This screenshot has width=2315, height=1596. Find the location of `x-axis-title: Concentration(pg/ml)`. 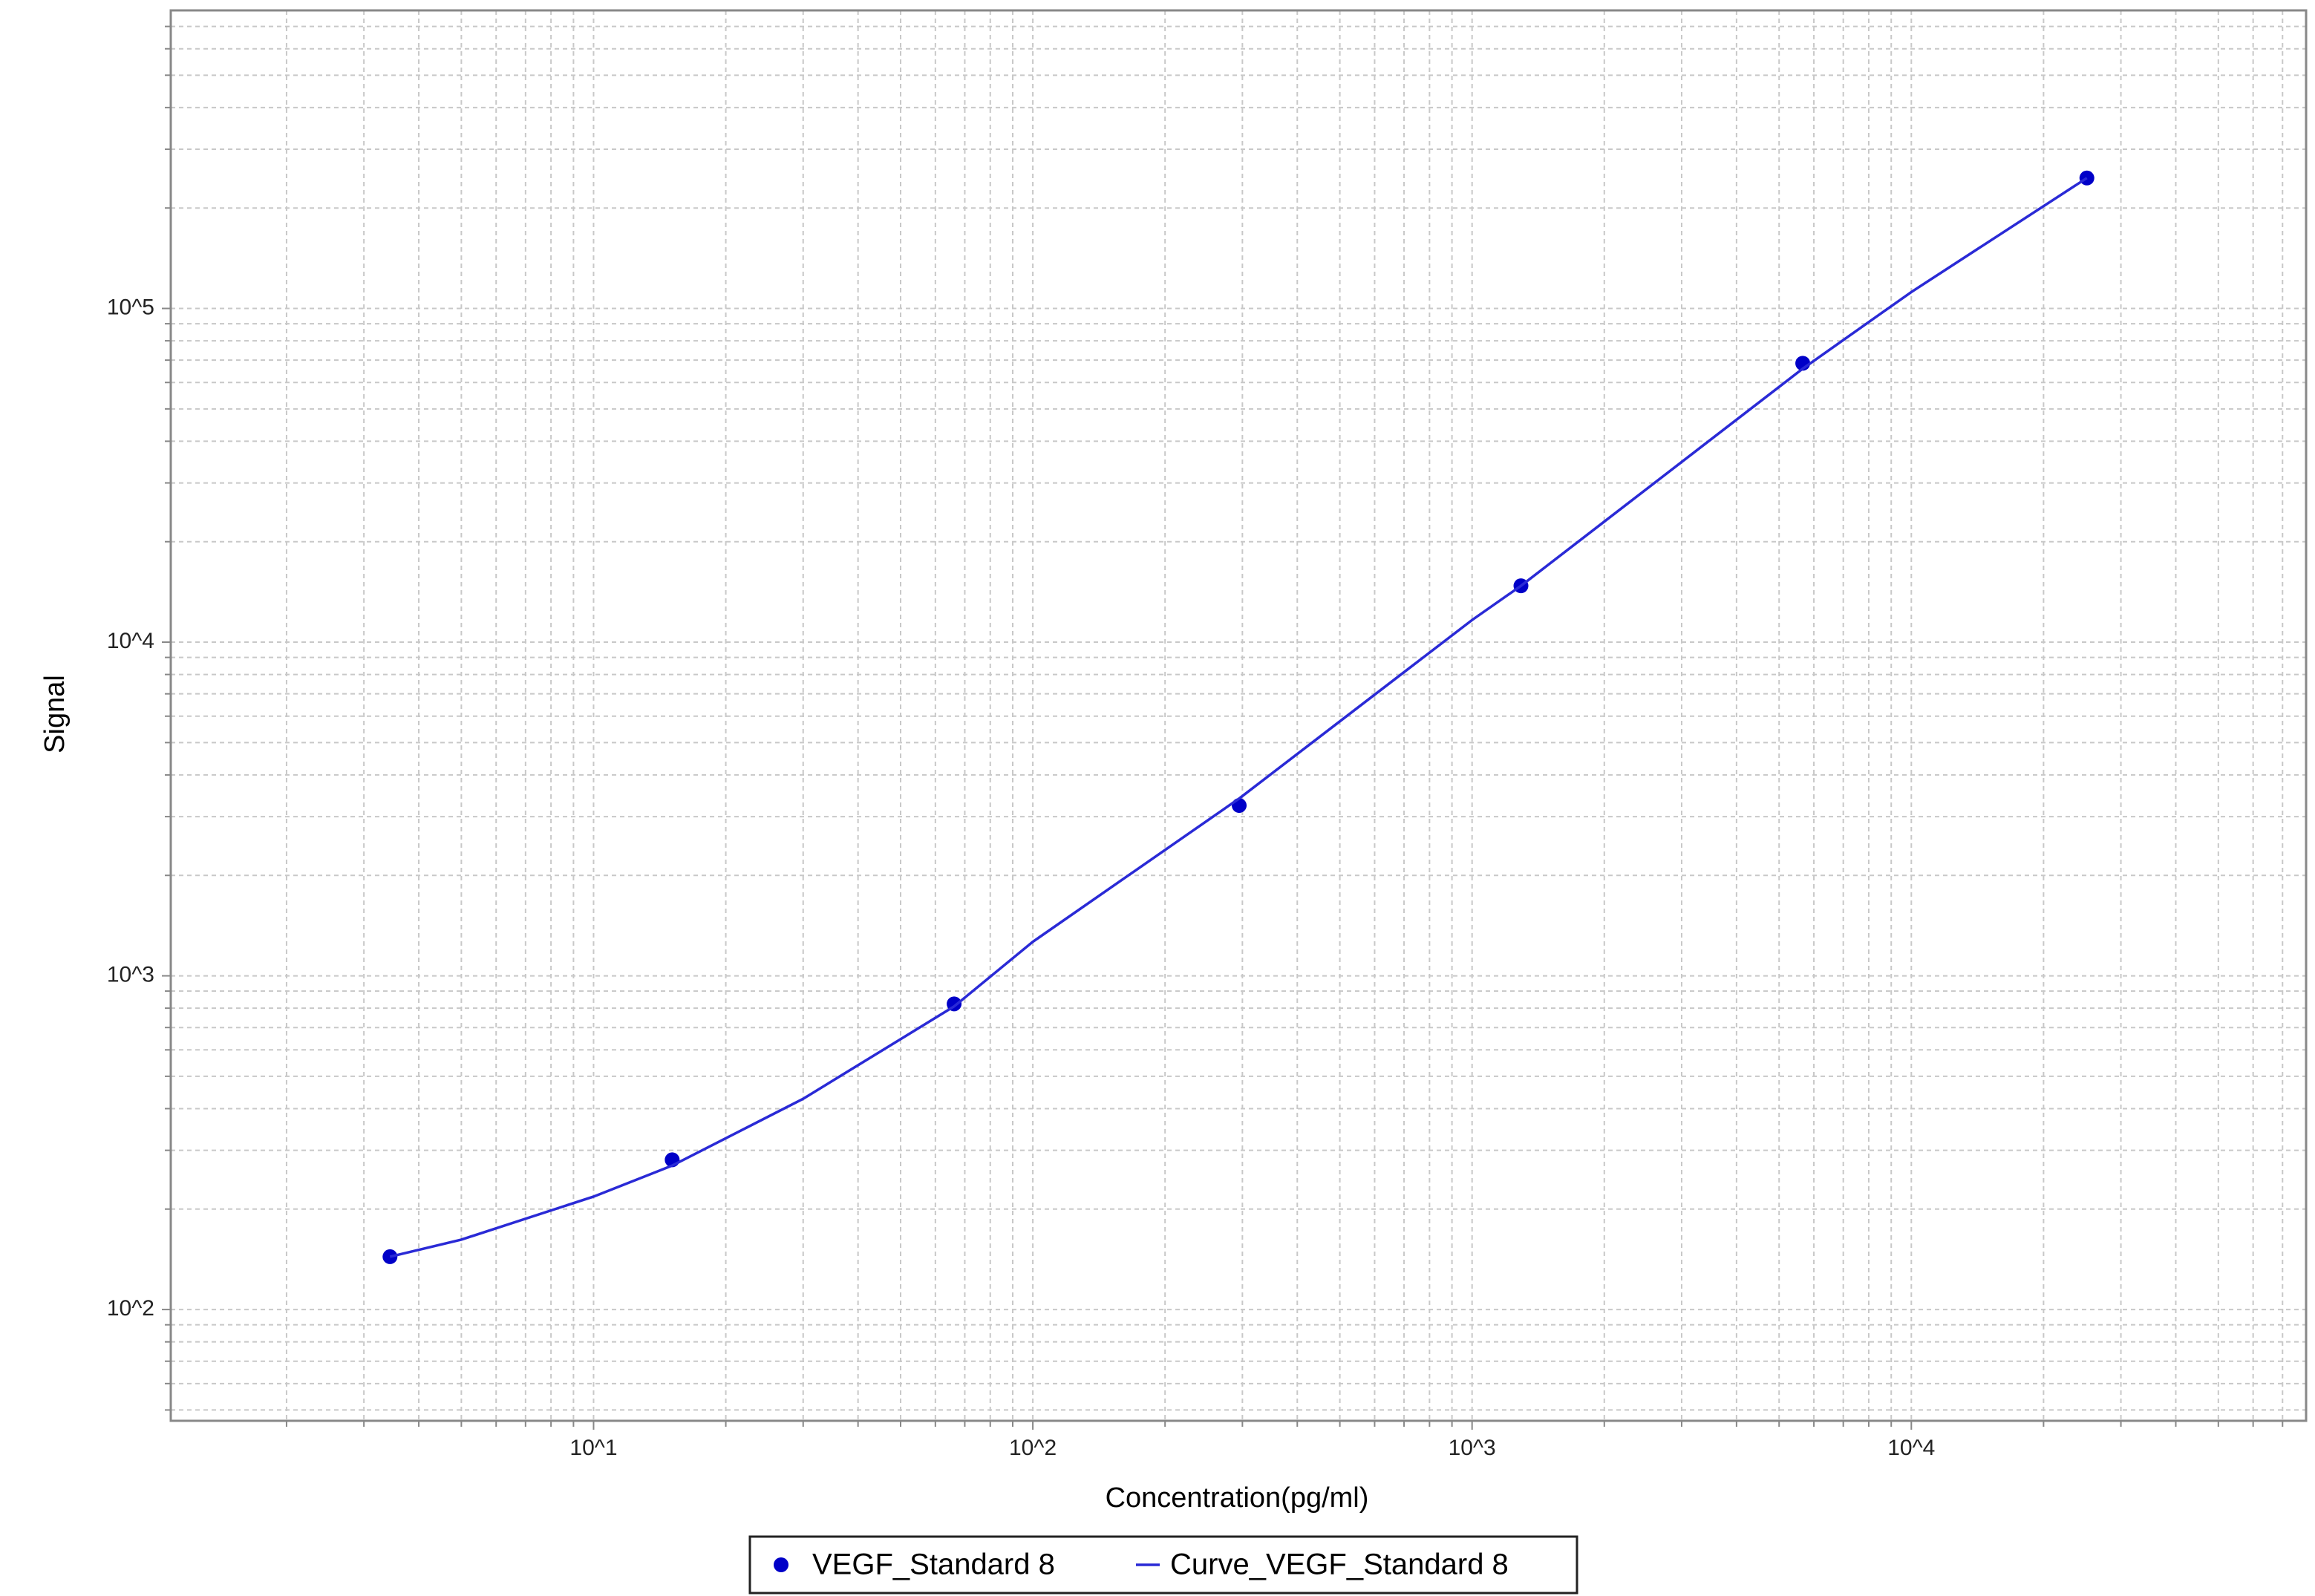

x-axis-title: Concentration(pg/ml) is located at coordinates (1237, 1498).